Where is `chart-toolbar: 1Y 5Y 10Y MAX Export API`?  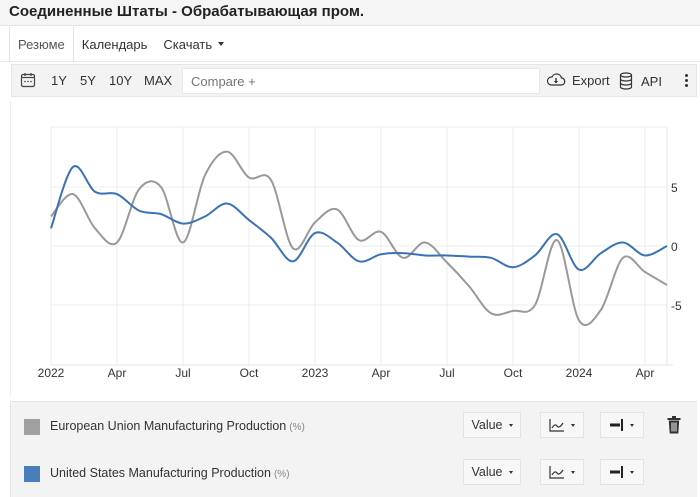 chart-toolbar: 1Y 5Y 10Y MAX Export API is located at coordinates (354, 80).